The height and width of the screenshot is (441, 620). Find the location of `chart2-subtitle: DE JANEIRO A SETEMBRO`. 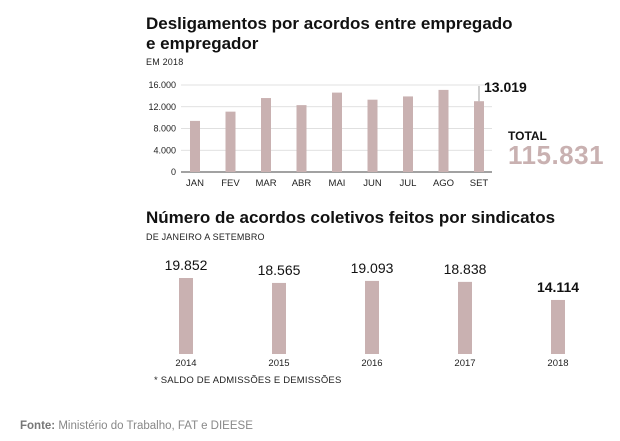

chart2-subtitle: DE JANEIRO A SETEMBRO is located at coordinates (205, 237).